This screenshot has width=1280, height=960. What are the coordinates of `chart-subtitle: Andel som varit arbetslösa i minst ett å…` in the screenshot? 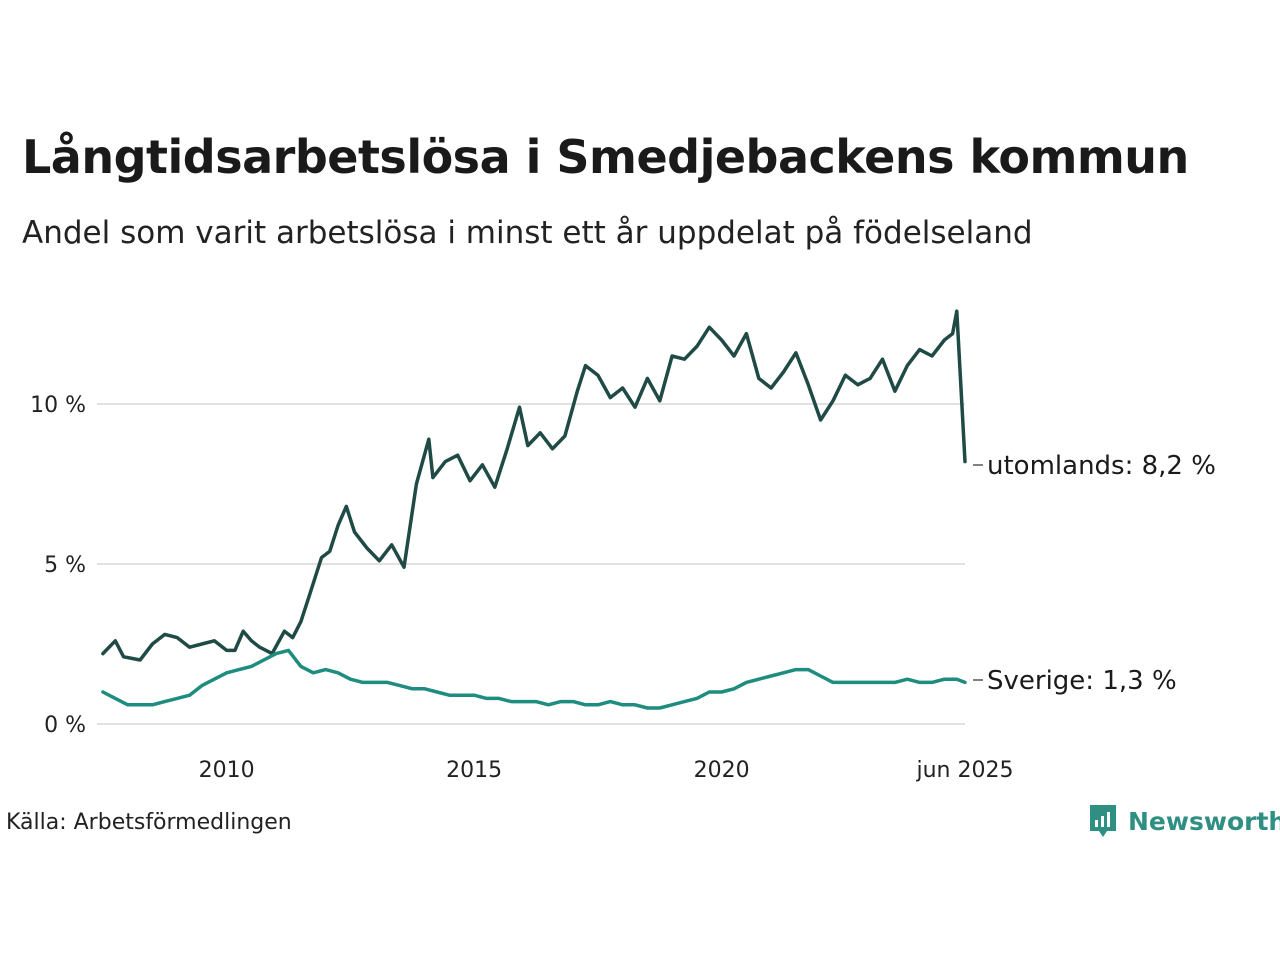 It's located at (527, 233).